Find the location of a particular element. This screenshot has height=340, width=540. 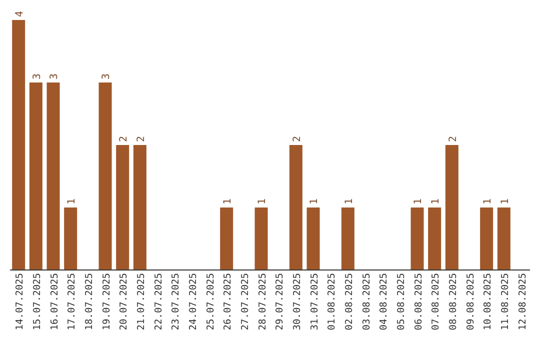

x-tick-label: 02.08.2025 is located at coordinates (349, 301).